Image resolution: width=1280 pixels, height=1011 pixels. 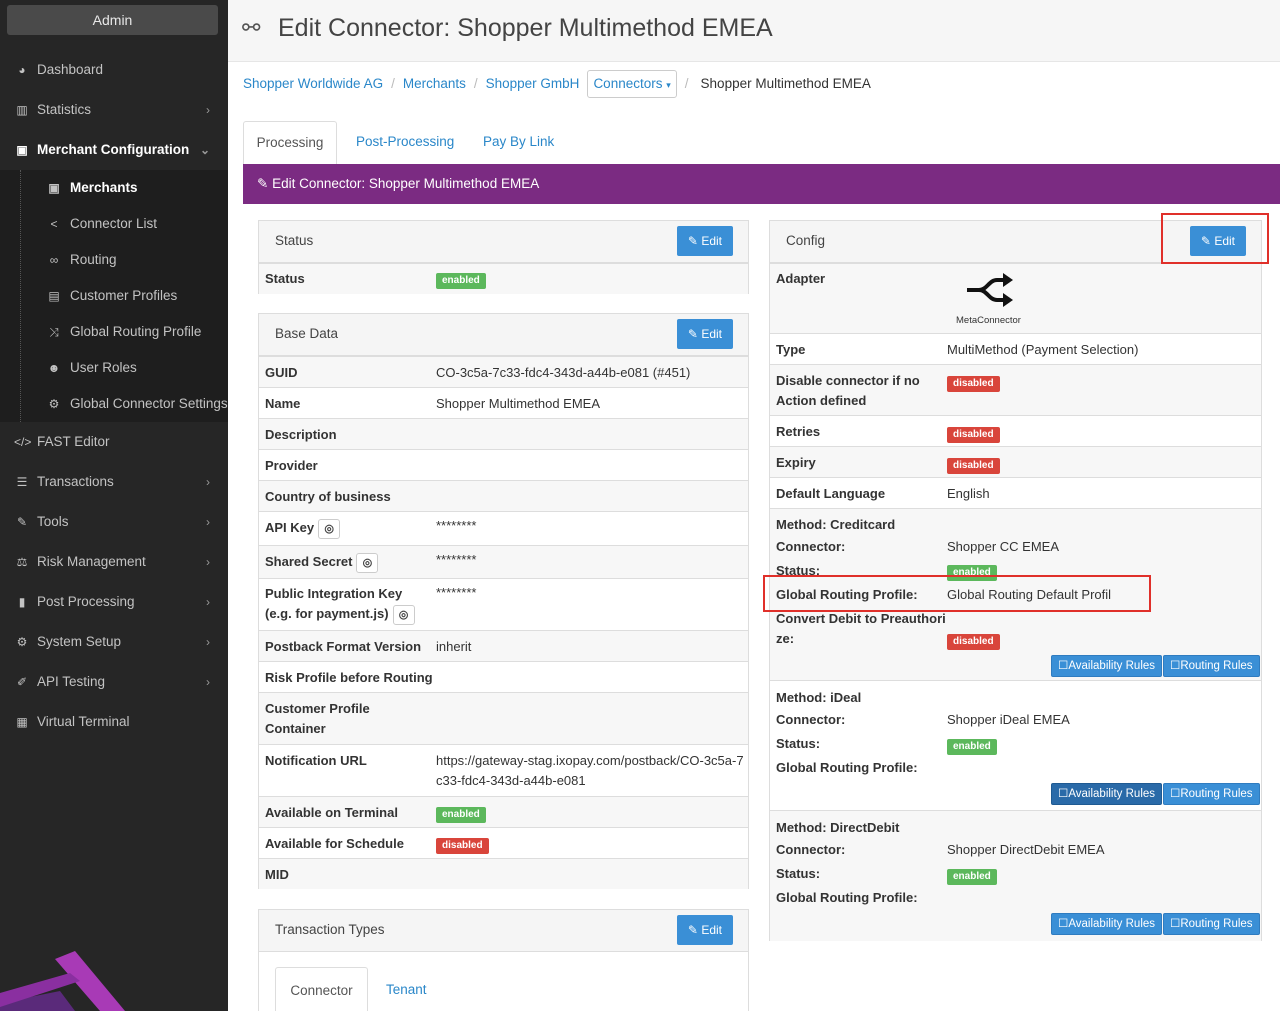 I want to click on sidebar-item-connector-list: < Connector List, so click(x=114, y=224).